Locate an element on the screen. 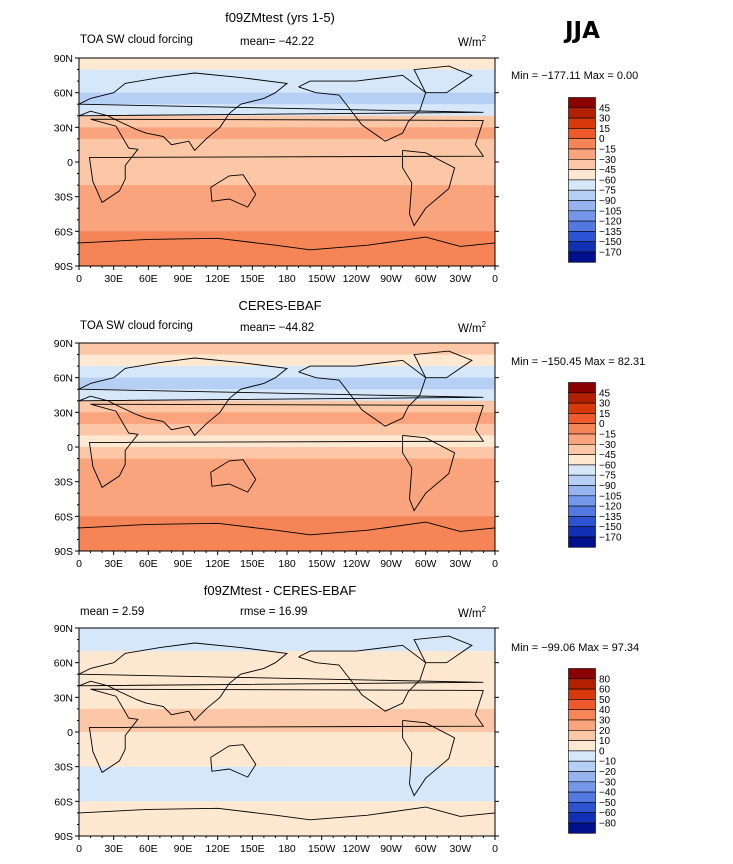 This screenshot has width=733, height=864. colorbar-label: 60 is located at coordinates (605, 690).